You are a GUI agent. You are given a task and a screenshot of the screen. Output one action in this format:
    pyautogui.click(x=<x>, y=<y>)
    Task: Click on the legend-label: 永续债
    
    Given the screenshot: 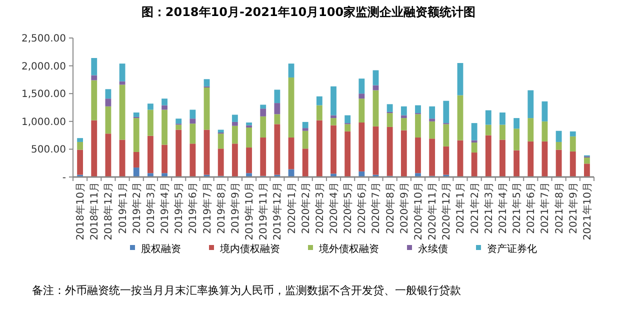 What is the action you would take?
    pyautogui.click(x=433, y=249)
    